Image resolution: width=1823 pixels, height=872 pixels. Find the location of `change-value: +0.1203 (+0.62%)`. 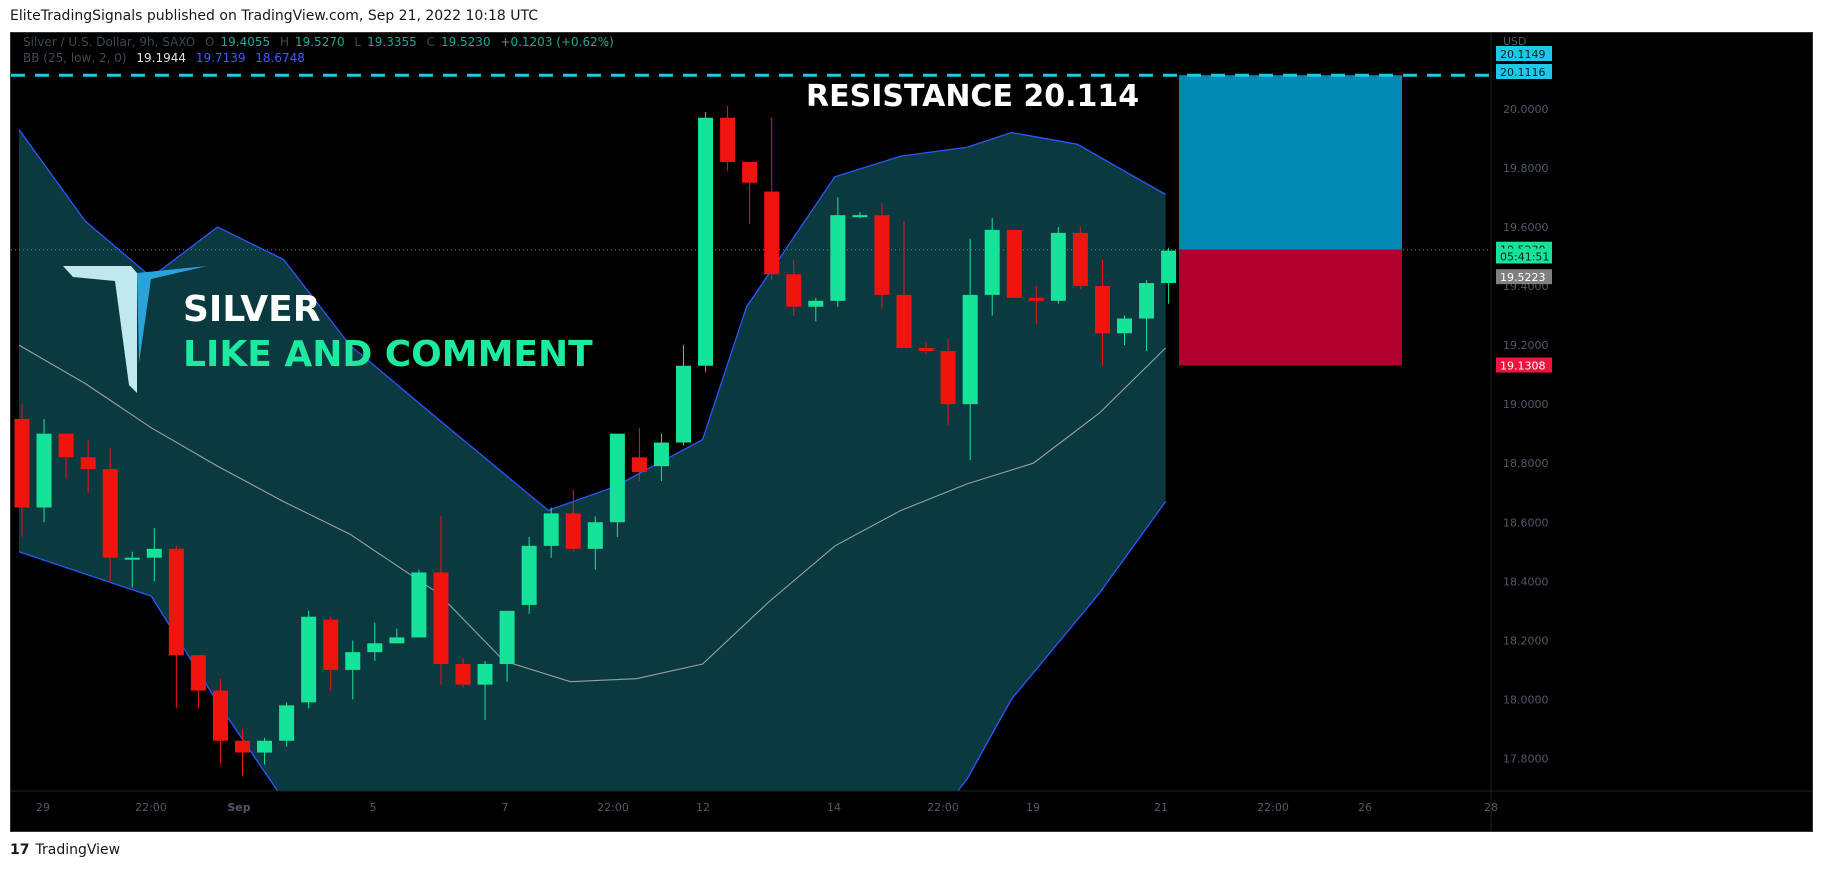

change-value: +0.1203 (+0.62%) is located at coordinates (557, 42).